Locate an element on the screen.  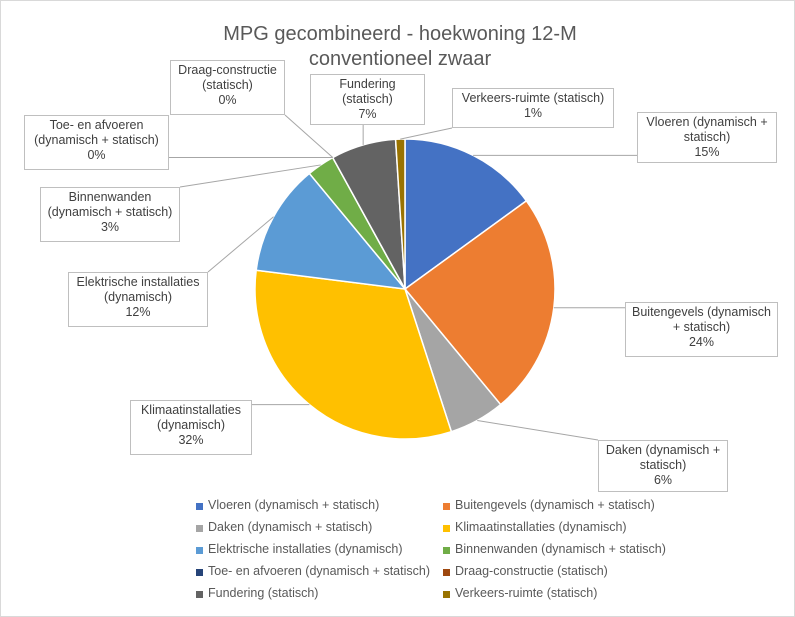
data-label-category: Toe- en afvoeren (dynamisch + statisch) is located at coordinates (96, 132).